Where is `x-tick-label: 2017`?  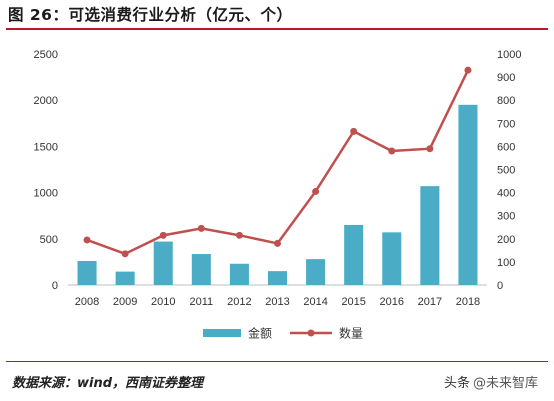 x-tick-label: 2017 is located at coordinates (430, 302).